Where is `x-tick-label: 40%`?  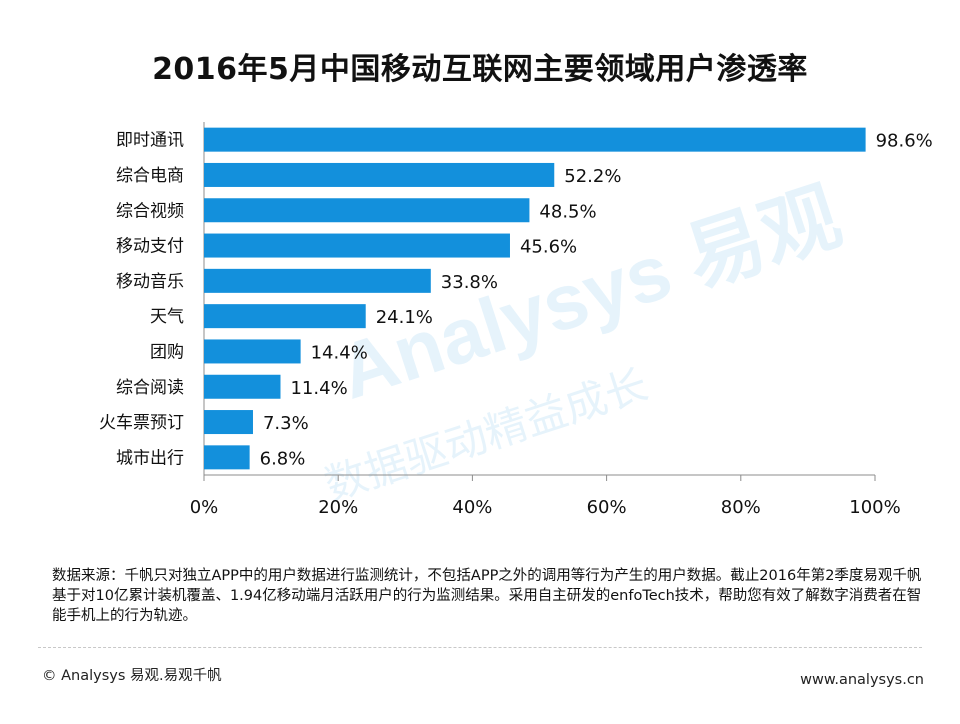
x-tick-label: 40% is located at coordinates (472, 507).